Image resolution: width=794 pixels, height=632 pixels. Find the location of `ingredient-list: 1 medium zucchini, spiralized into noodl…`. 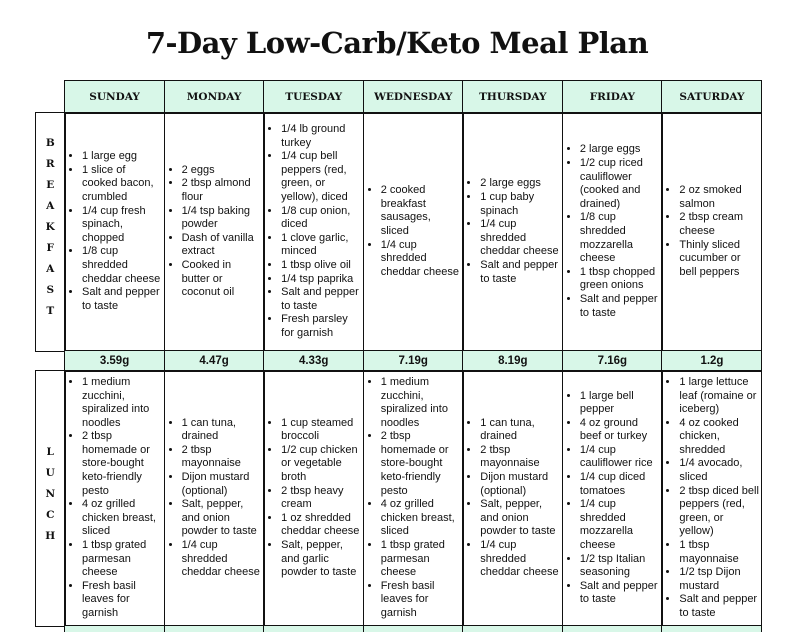

ingredient-list: 1 medium zucchini, spiralized into noodl… is located at coordinates (414, 498).